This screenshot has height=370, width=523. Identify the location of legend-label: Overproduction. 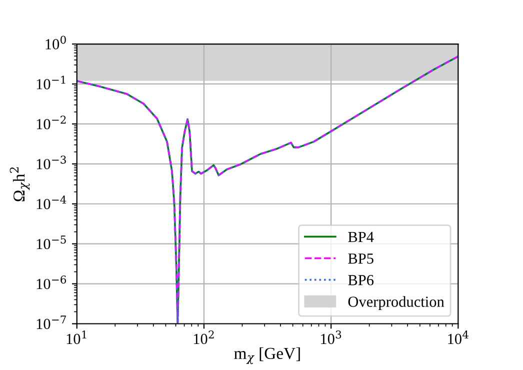
(396, 303).